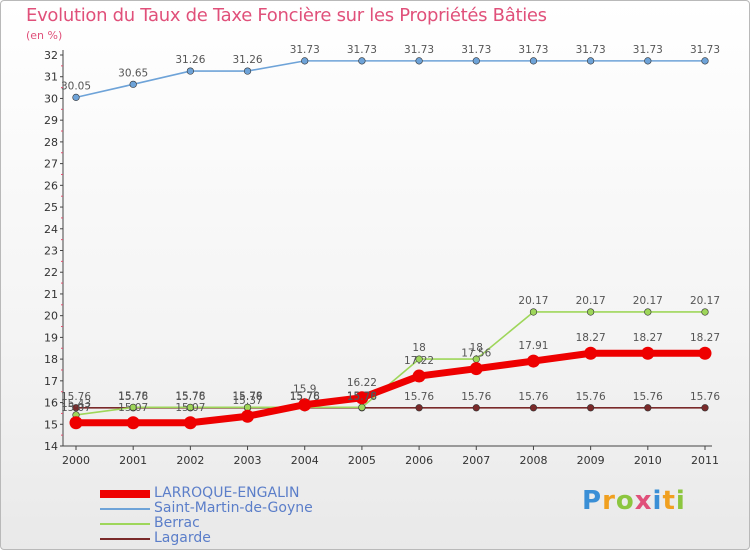 The image size is (750, 550). Describe the element at coordinates (305, 460) in the screenshot. I see `x-tick-label: 2004` at that location.